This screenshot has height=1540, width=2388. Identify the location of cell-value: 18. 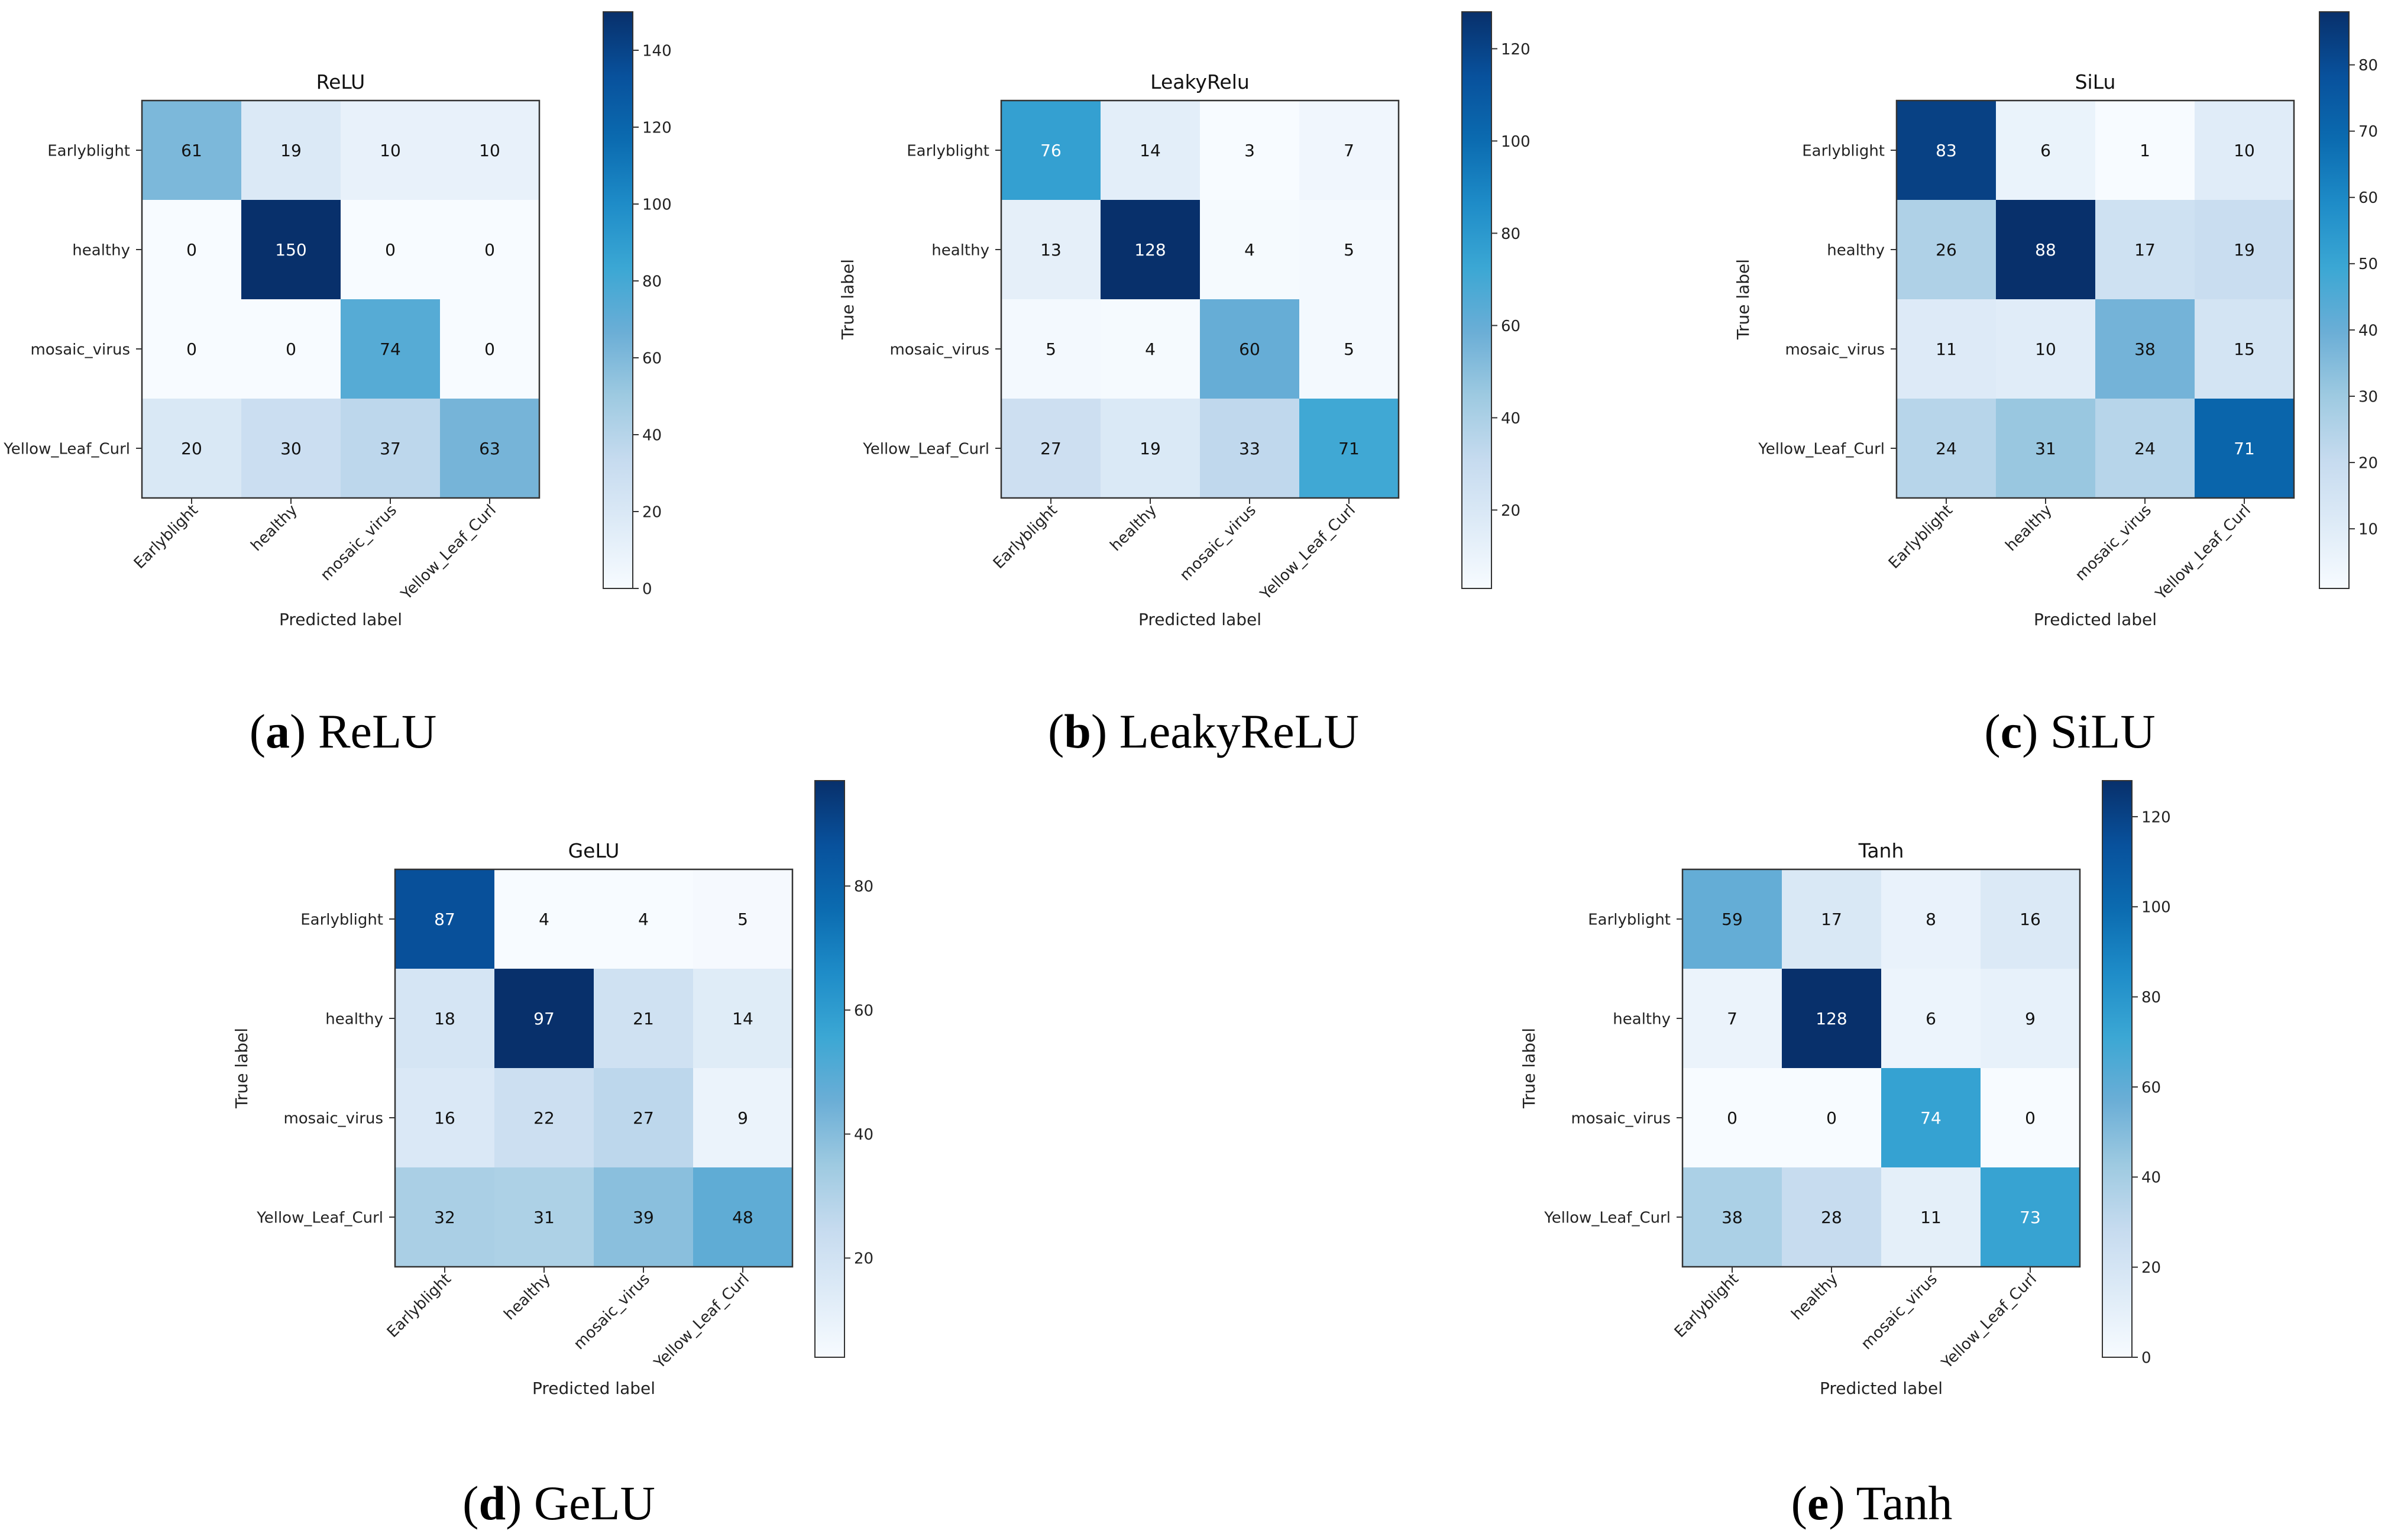
(444, 1019).